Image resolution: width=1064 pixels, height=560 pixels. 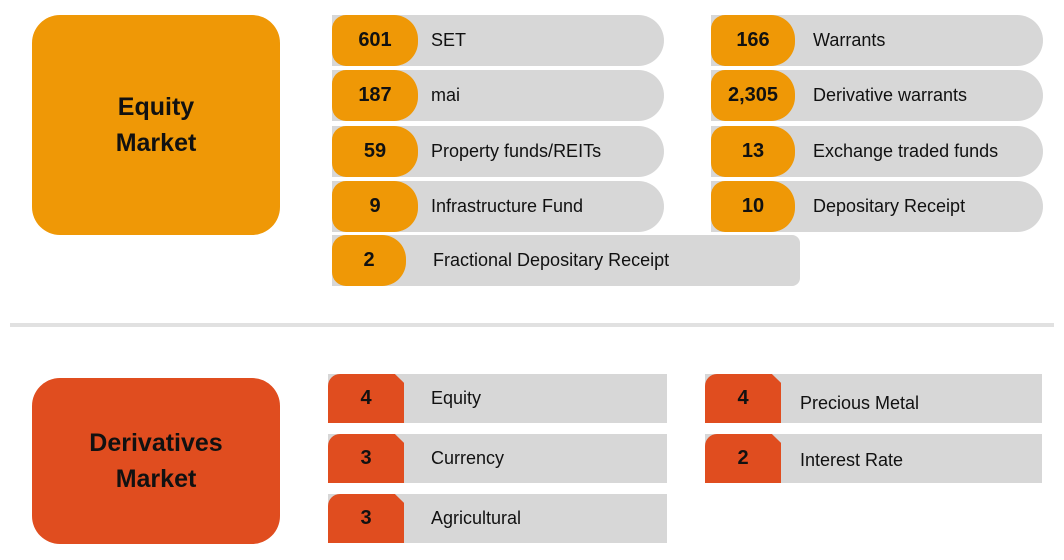 What do you see at coordinates (156, 461) in the screenshot?
I see `derivatives-market-panel: Derivatives Market` at bounding box center [156, 461].